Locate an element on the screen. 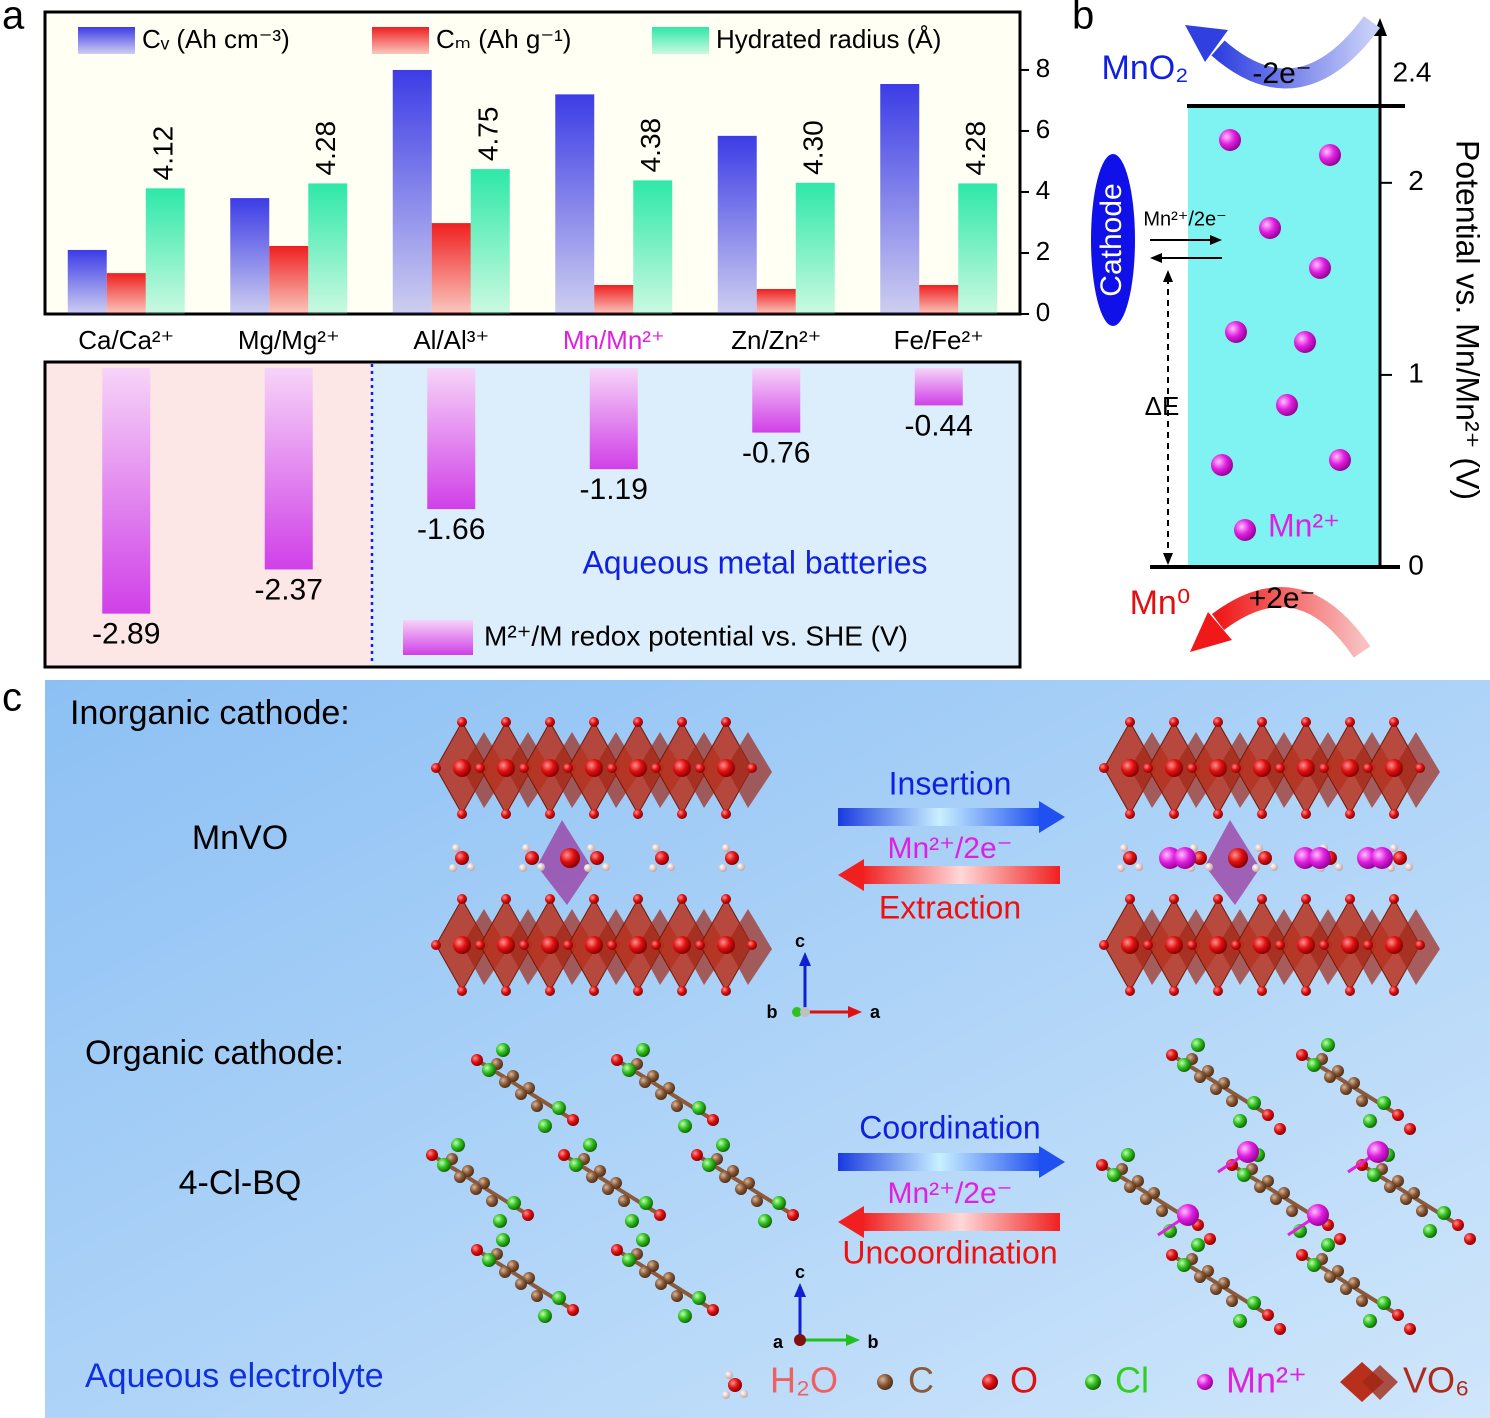  value-label: -2.89 is located at coordinates (126, 634).